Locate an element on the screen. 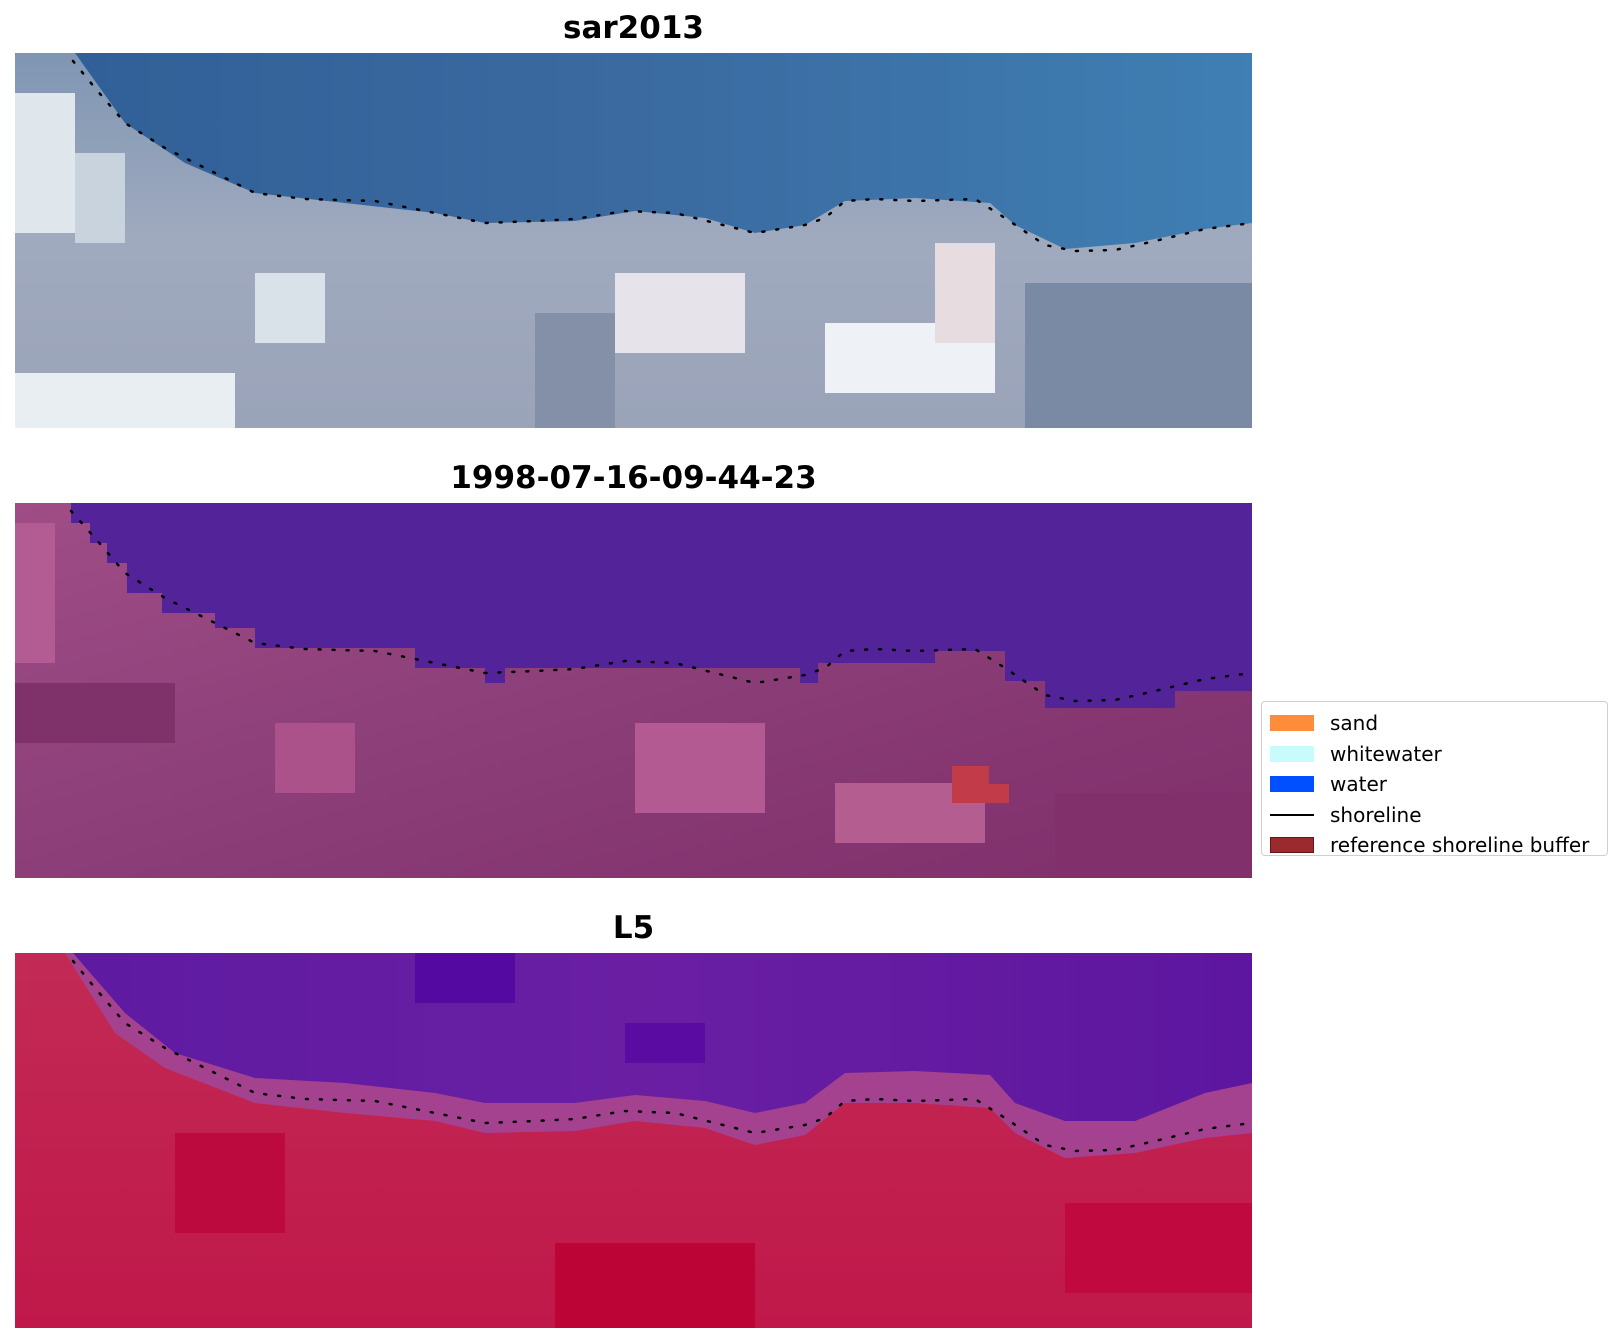  legend-entry-water: water is located at coordinates (1434, 784).